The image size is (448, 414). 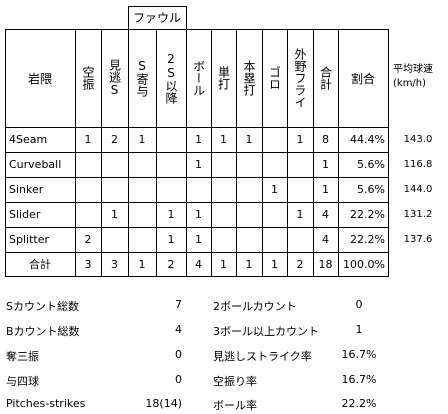 I want to click on speed-header: 平均球速 (km/h), so click(x=413, y=76).